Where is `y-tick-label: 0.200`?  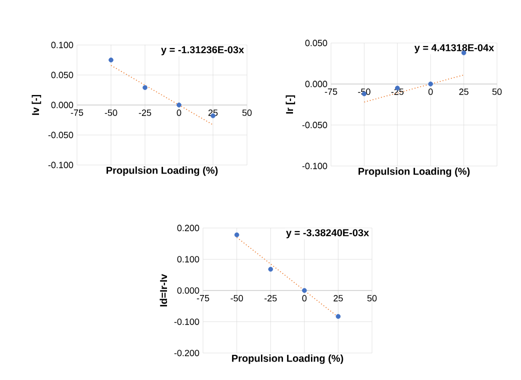
y-tick-label: 0.200 is located at coordinates (188, 228).